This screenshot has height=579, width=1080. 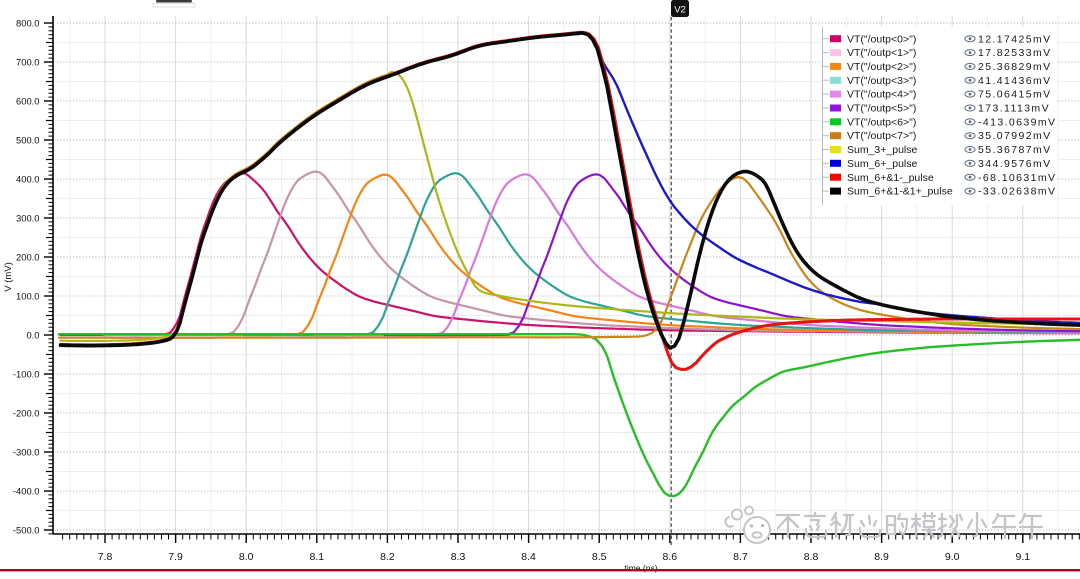 What do you see at coordinates (881, 95) in the screenshot?
I see `svg-text: VT("/outp<4>")` at bounding box center [881, 95].